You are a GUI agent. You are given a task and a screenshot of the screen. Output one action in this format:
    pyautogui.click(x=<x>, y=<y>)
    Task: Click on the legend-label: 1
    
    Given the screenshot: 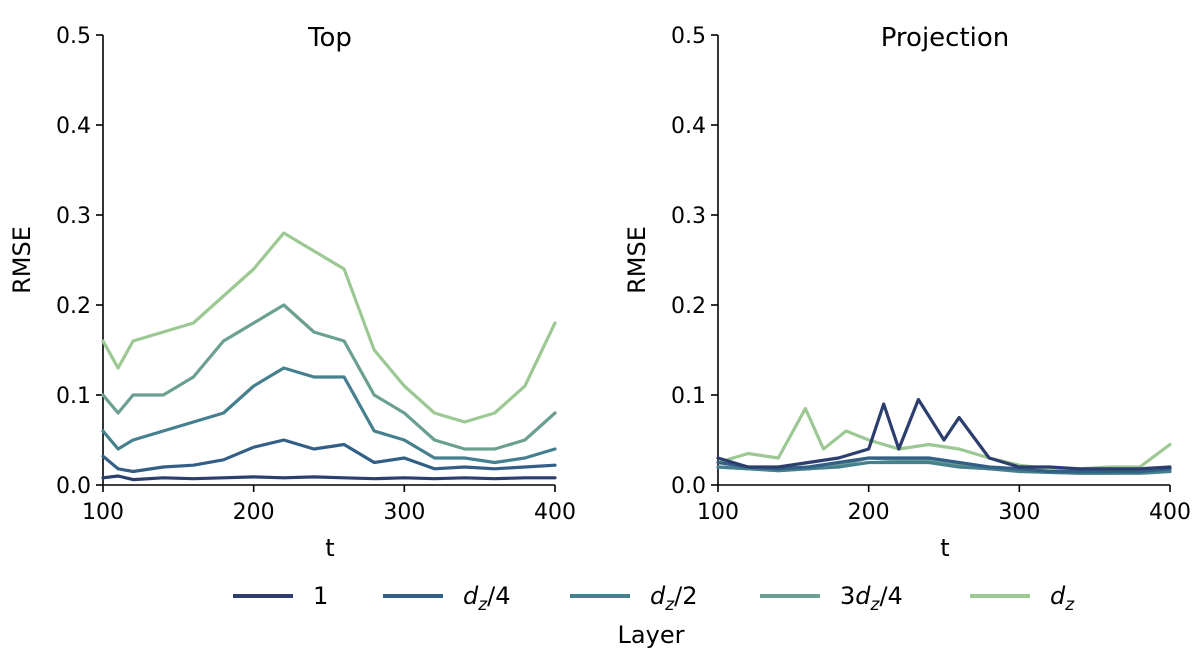 What is the action you would take?
    pyautogui.click(x=320, y=596)
    